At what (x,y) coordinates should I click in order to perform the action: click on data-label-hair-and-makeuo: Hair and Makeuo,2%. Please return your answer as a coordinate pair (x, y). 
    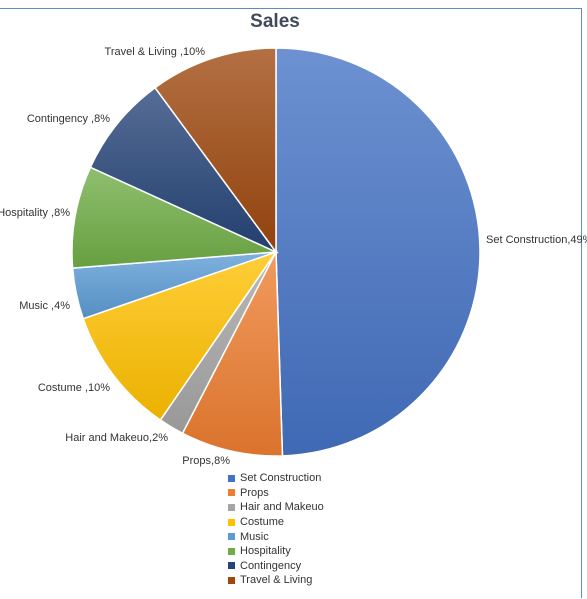
    Looking at the image, I should click on (116, 438).